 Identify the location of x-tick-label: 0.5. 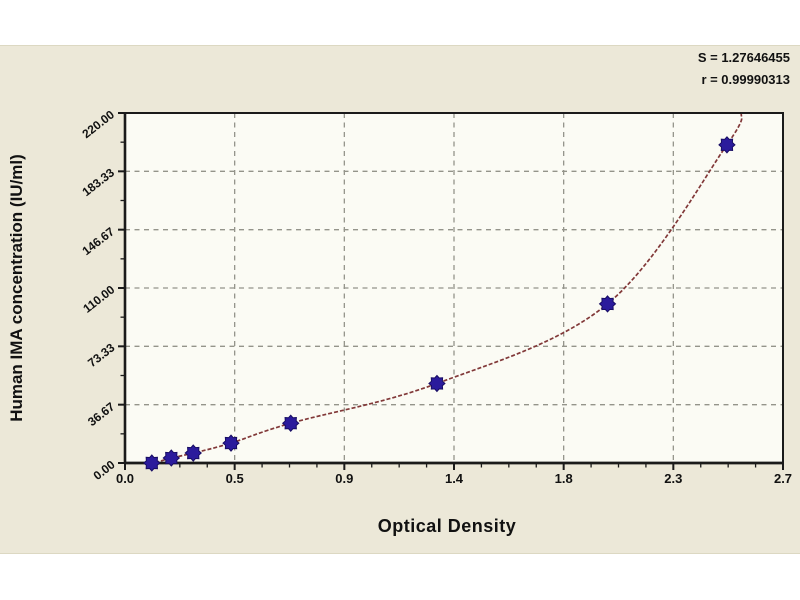
(234, 478).